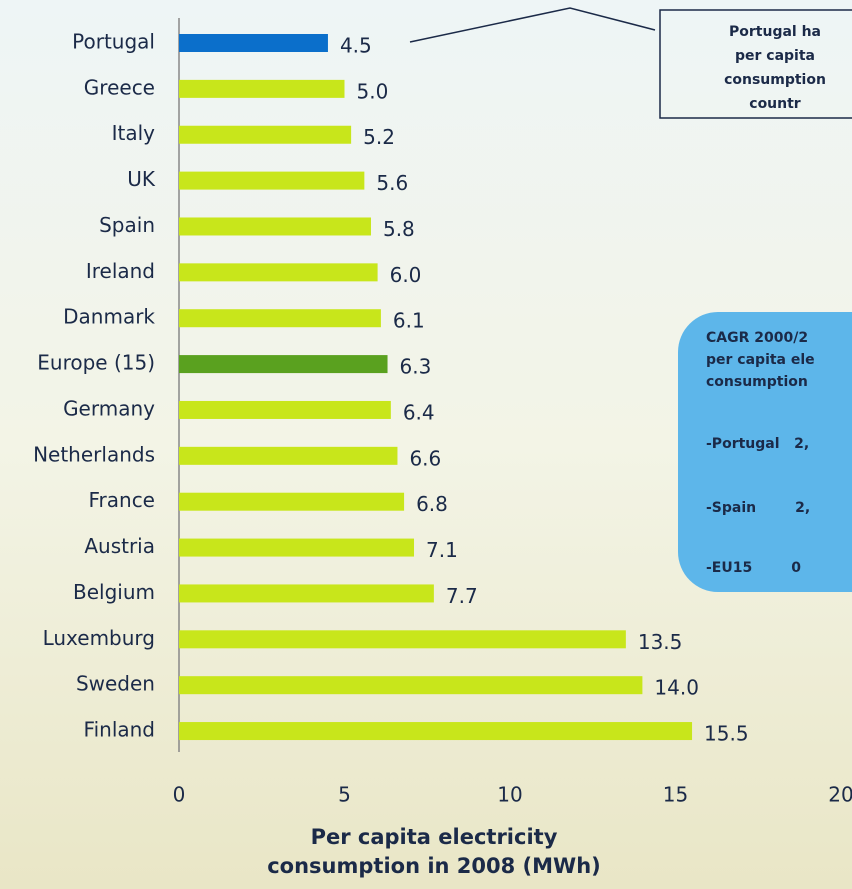  Describe the element at coordinates (120, 271) in the screenshot. I see `y-tick-label: Ireland` at that location.